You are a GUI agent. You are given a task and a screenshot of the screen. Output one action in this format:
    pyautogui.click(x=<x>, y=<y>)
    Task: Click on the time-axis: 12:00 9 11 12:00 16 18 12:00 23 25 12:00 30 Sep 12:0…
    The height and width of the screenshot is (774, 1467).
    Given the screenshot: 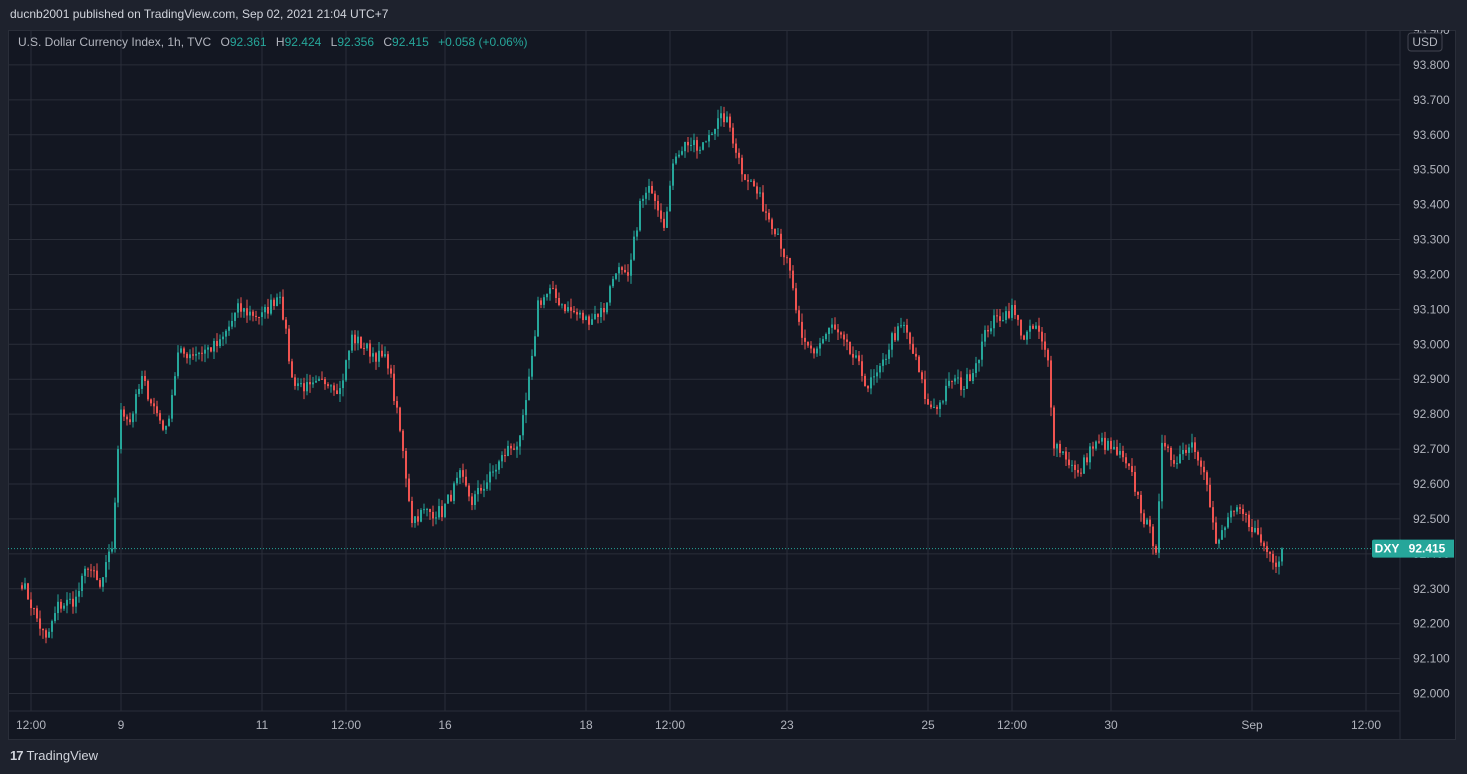 What is the action you would take?
    pyautogui.click(x=698, y=725)
    